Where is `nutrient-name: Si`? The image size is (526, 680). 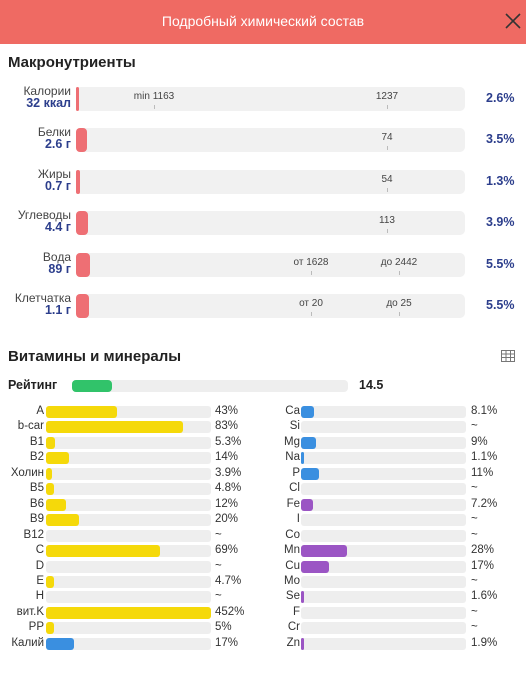
nutrient-name: Si is located at coordinates (294, 426).